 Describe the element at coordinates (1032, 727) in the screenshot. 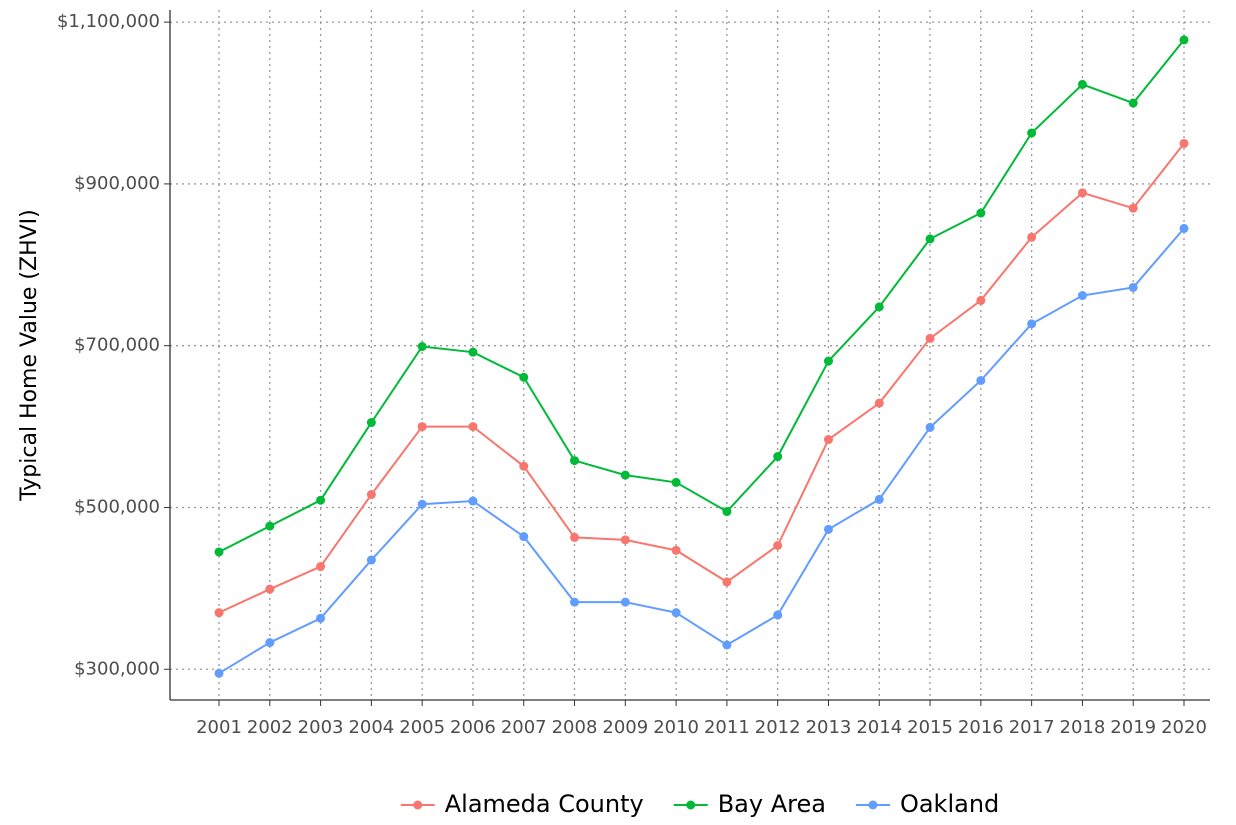

I see `x-tick-label: 2017` at that location.